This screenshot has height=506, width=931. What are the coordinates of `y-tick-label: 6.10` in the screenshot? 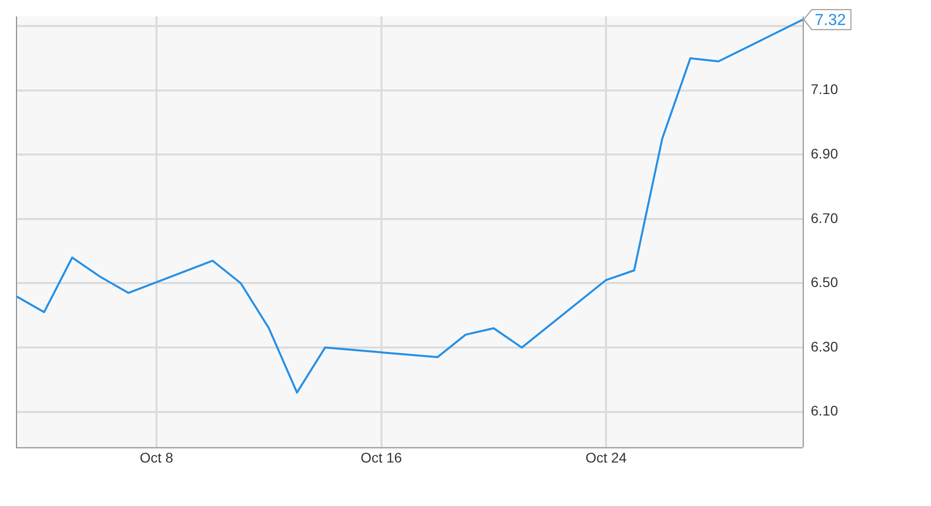 It's located at (824, 410).